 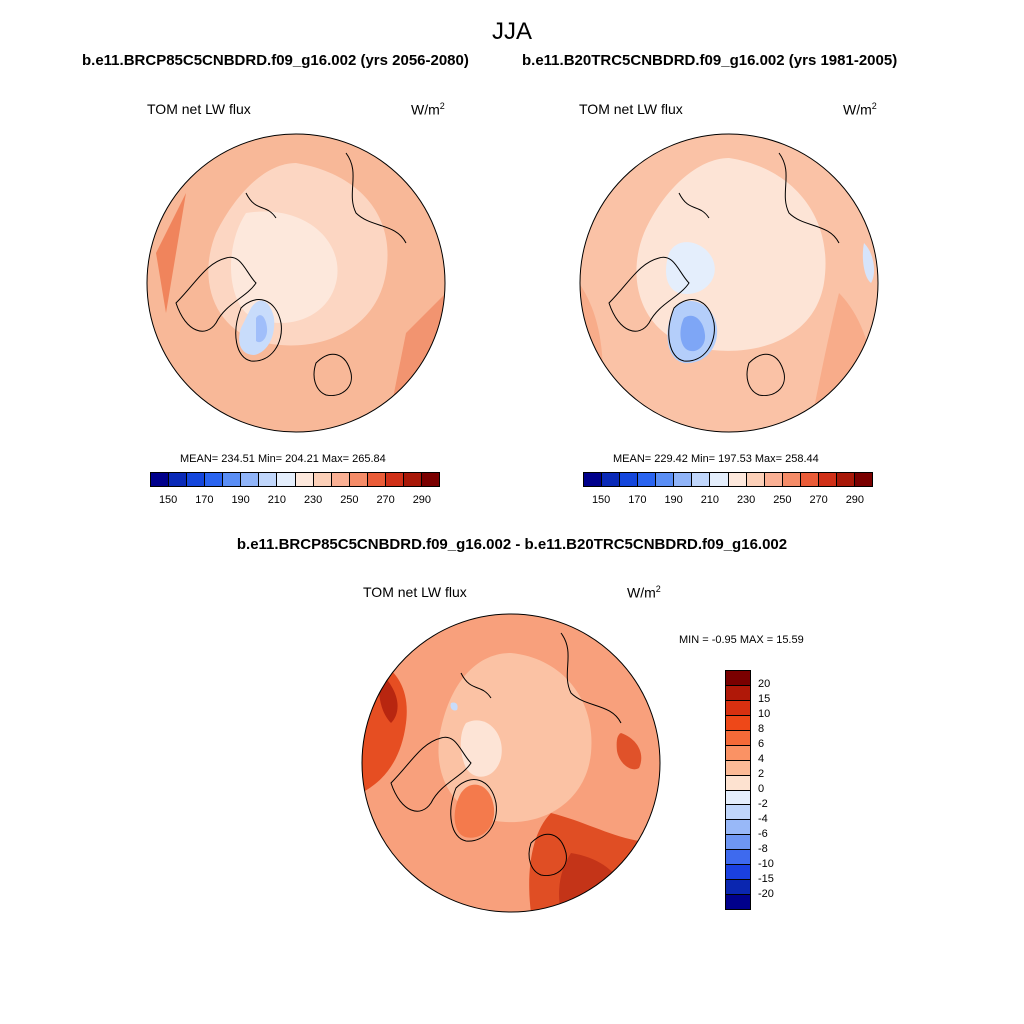 I want to click on scenario-map-boundary, so click(x=296, y=283).